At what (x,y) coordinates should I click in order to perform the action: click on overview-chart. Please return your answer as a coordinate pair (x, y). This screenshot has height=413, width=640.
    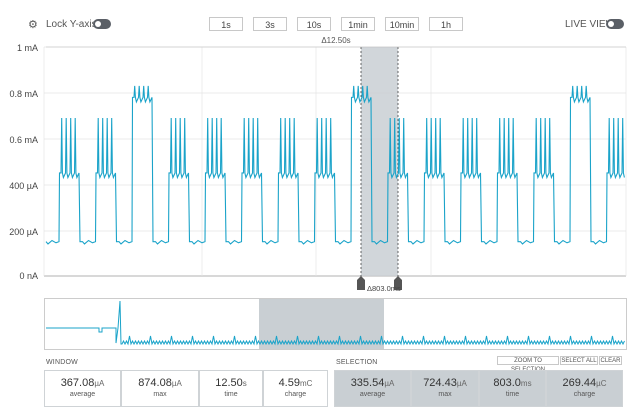
    Looking at the image, I should click on (335, 324).